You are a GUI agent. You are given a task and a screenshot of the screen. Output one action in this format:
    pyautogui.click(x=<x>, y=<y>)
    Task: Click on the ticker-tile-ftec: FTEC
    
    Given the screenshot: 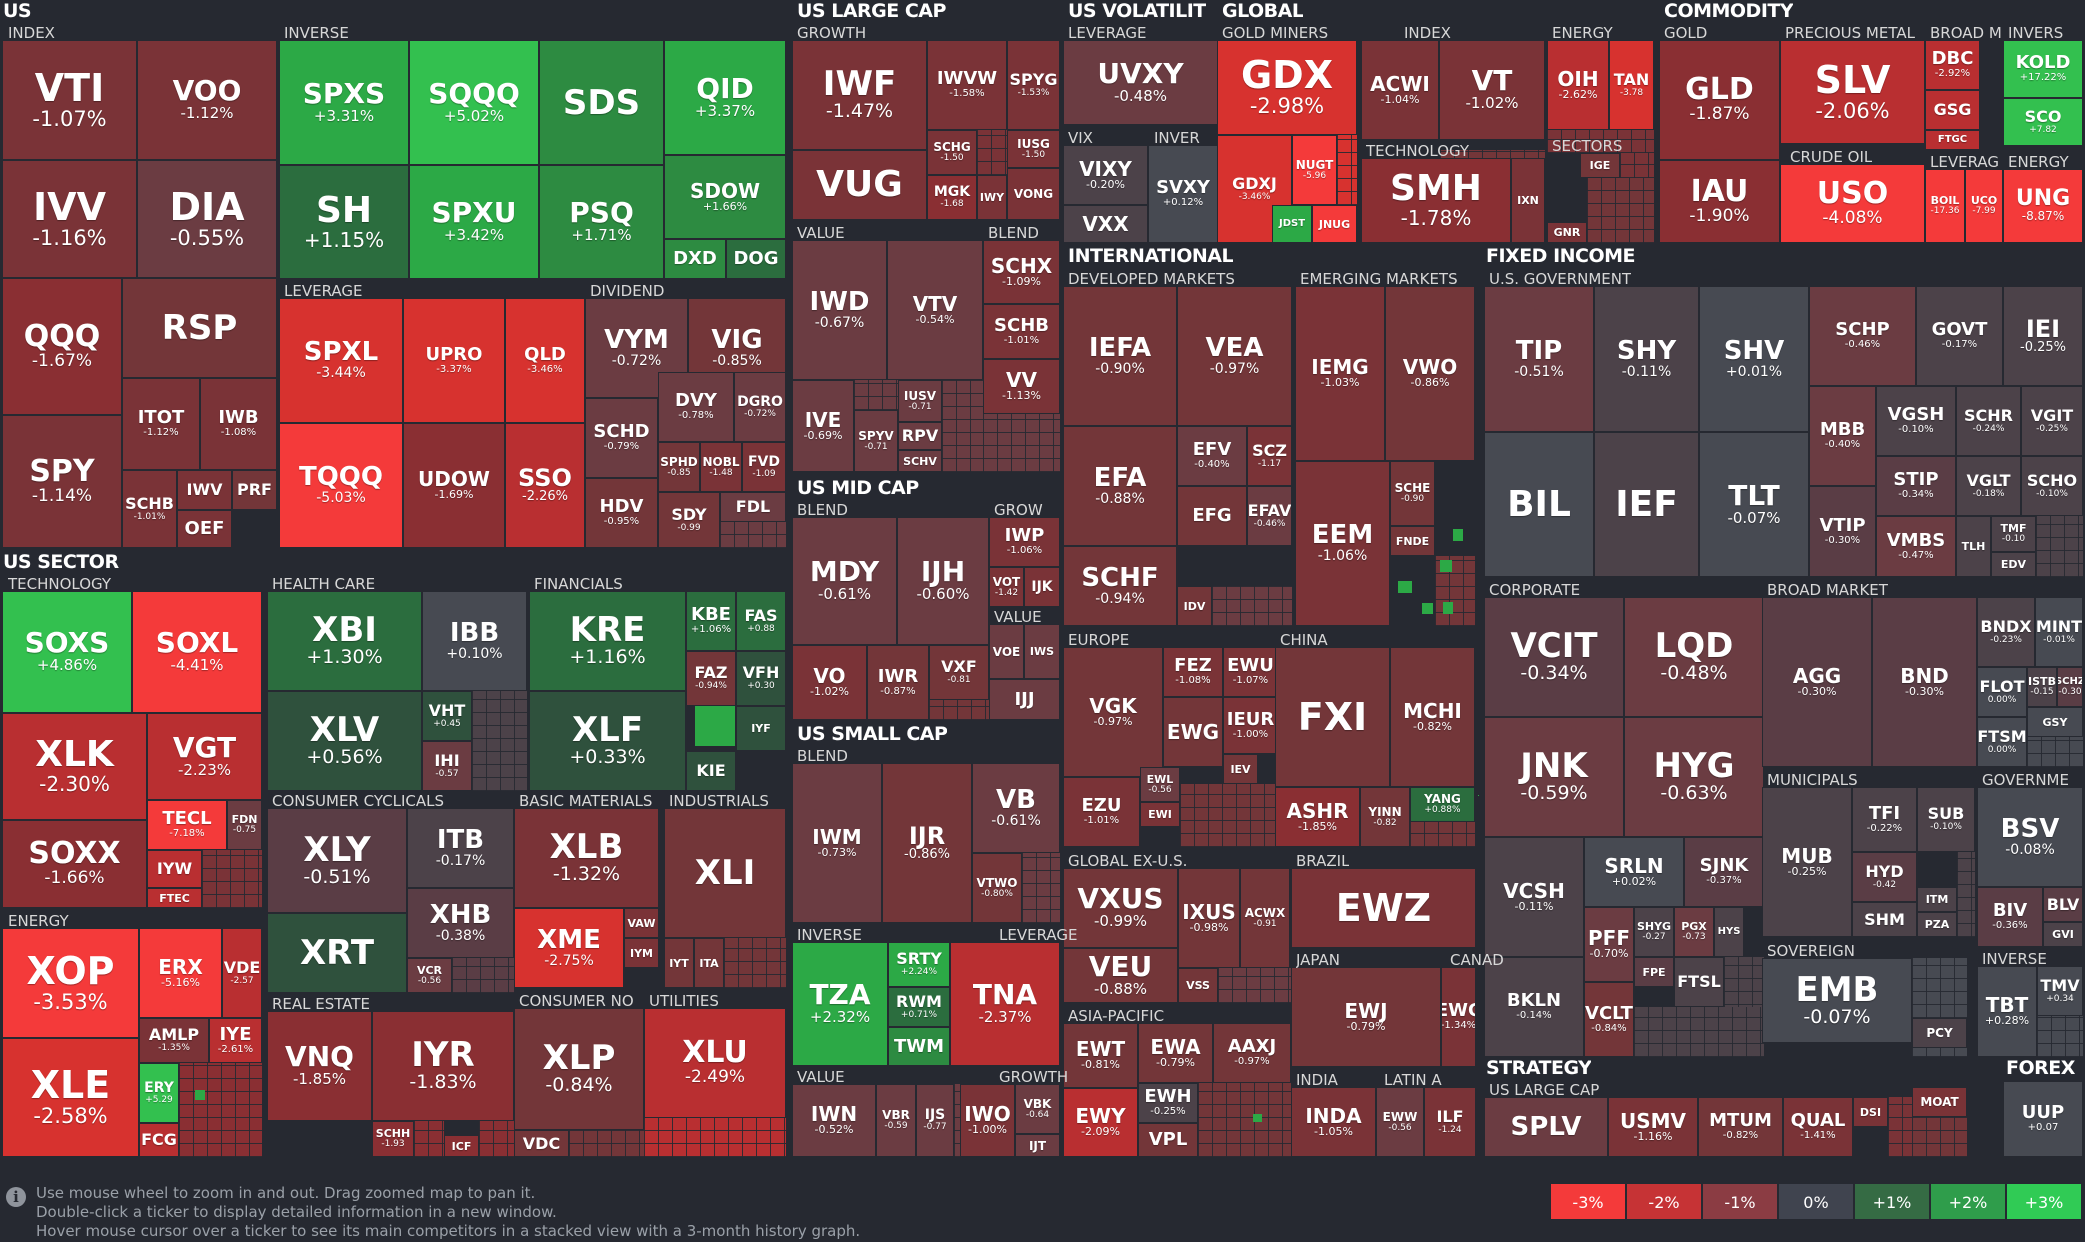 What is the action you would take?
    pyautogui.click(x=174, y=898)
    